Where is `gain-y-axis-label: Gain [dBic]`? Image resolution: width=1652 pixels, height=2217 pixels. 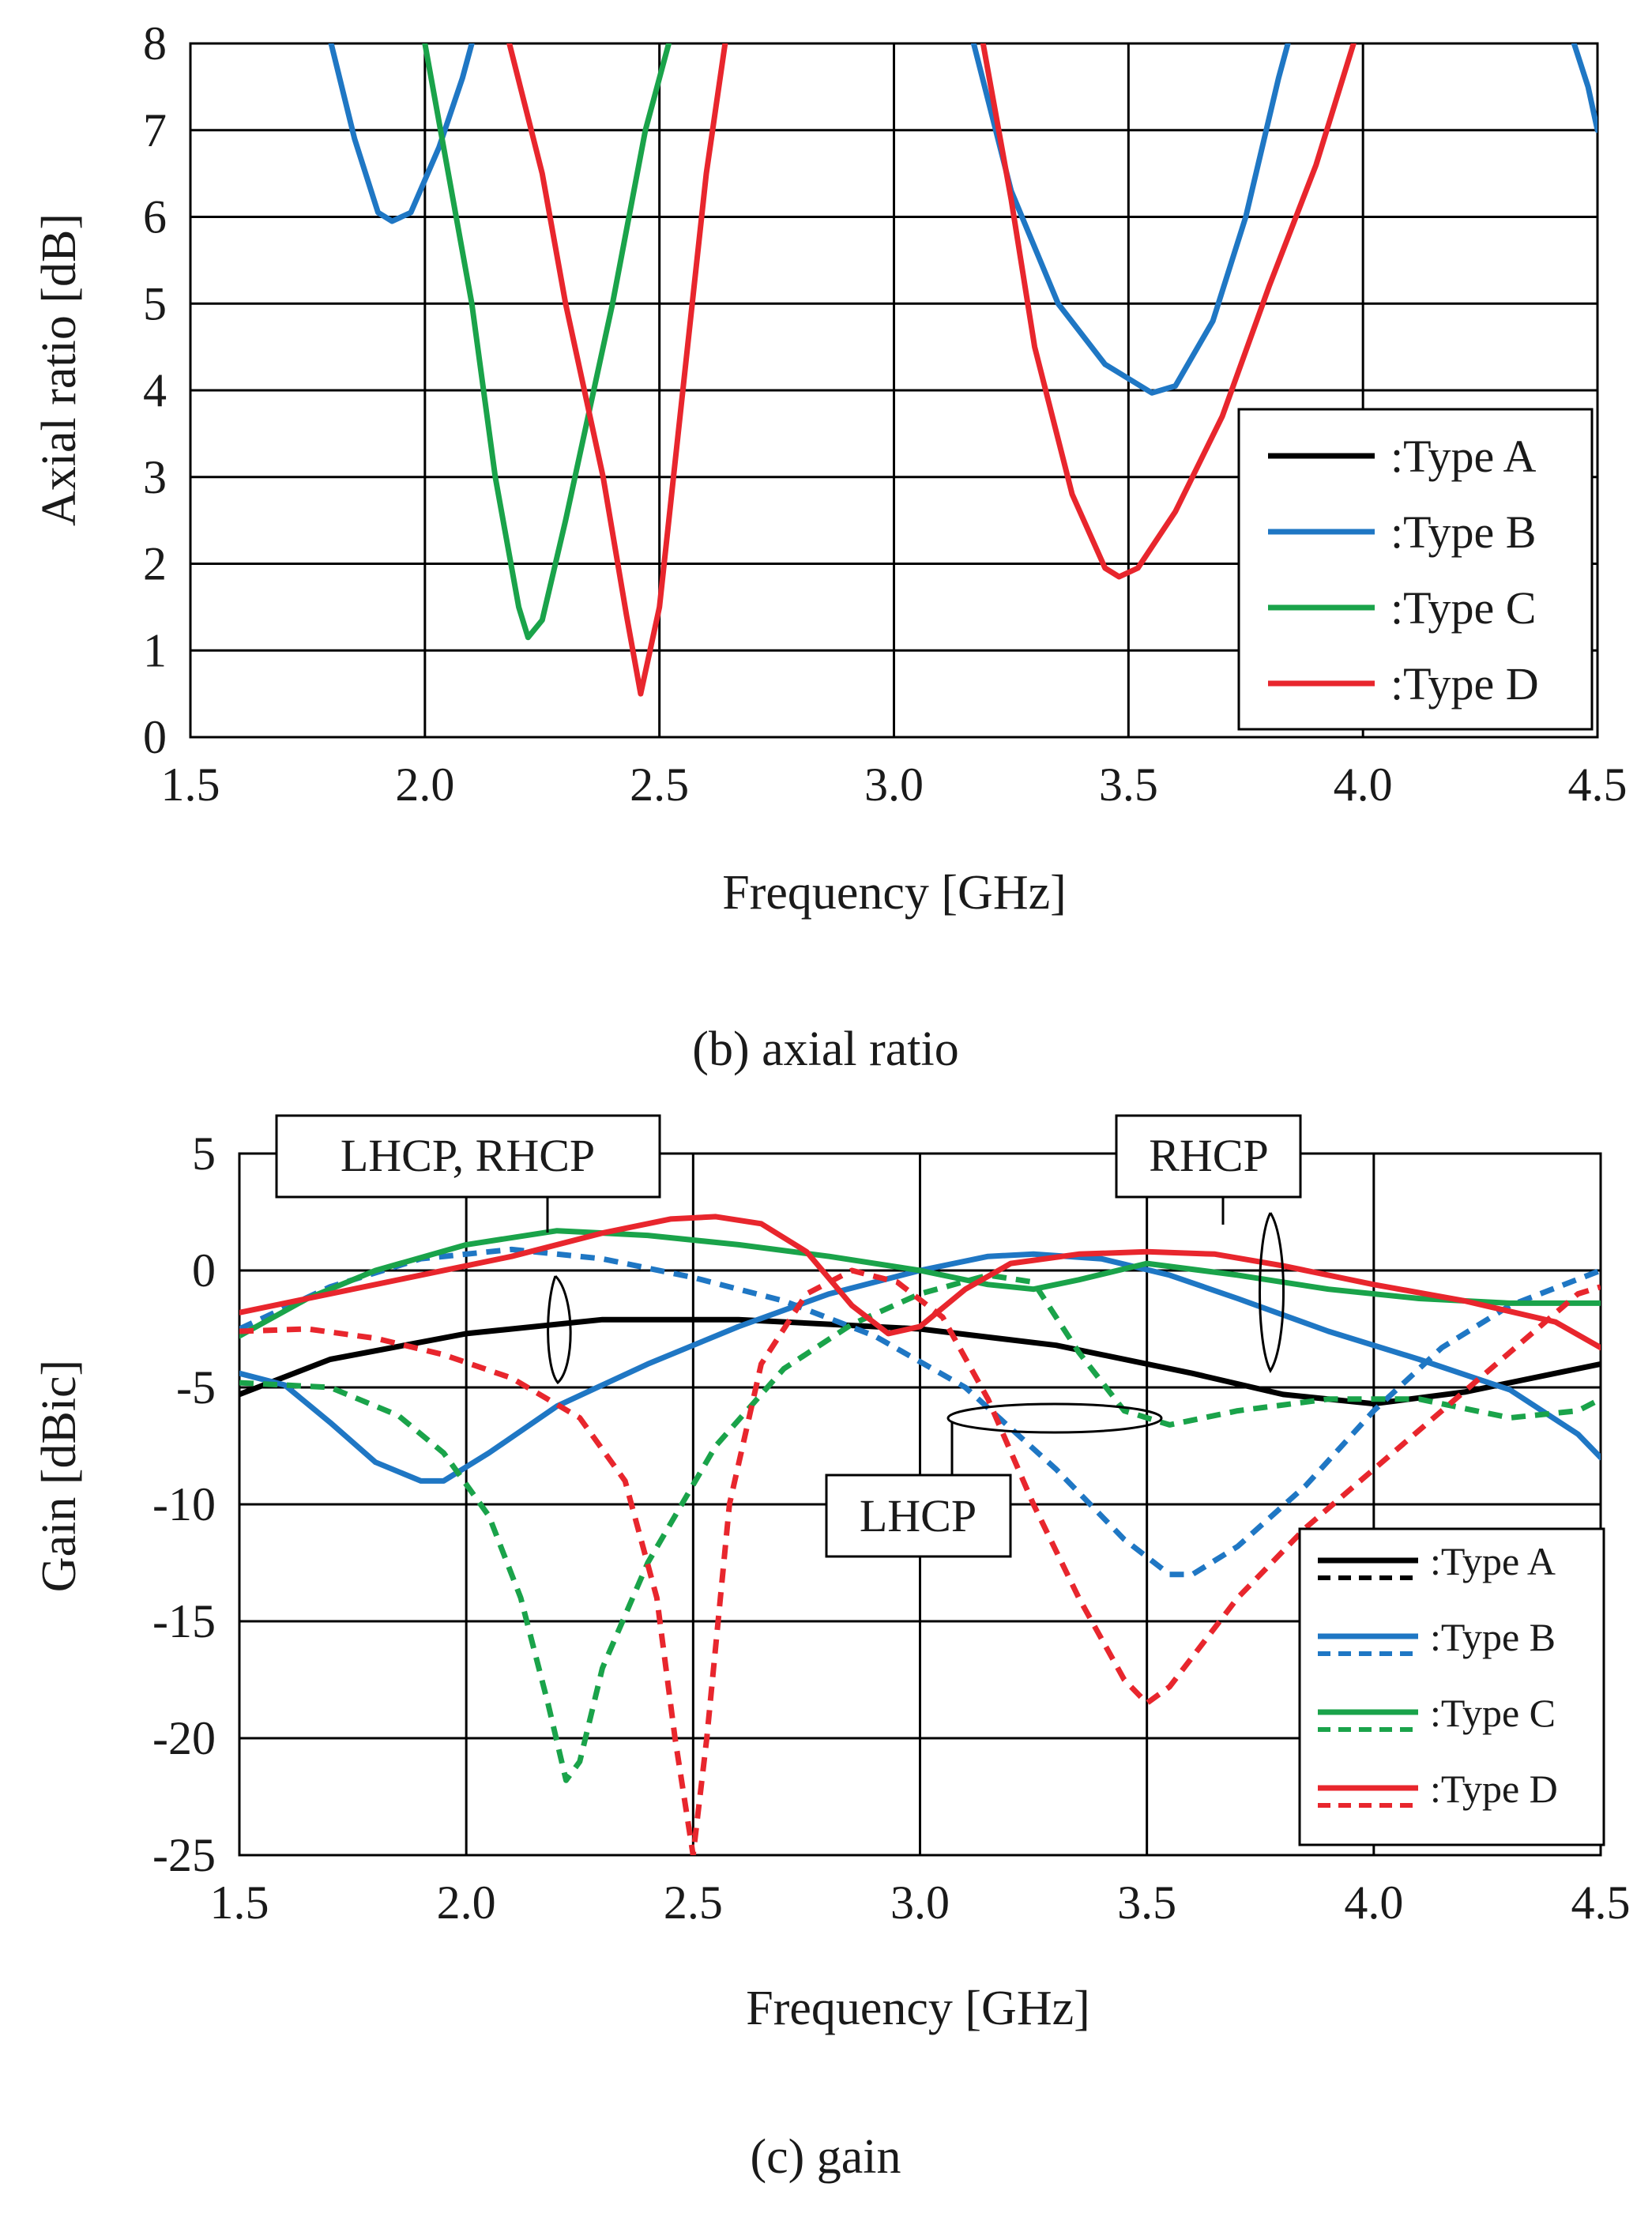
gain-y-axis-label: Gain [dBic] is located at coordinates (59, 1476).